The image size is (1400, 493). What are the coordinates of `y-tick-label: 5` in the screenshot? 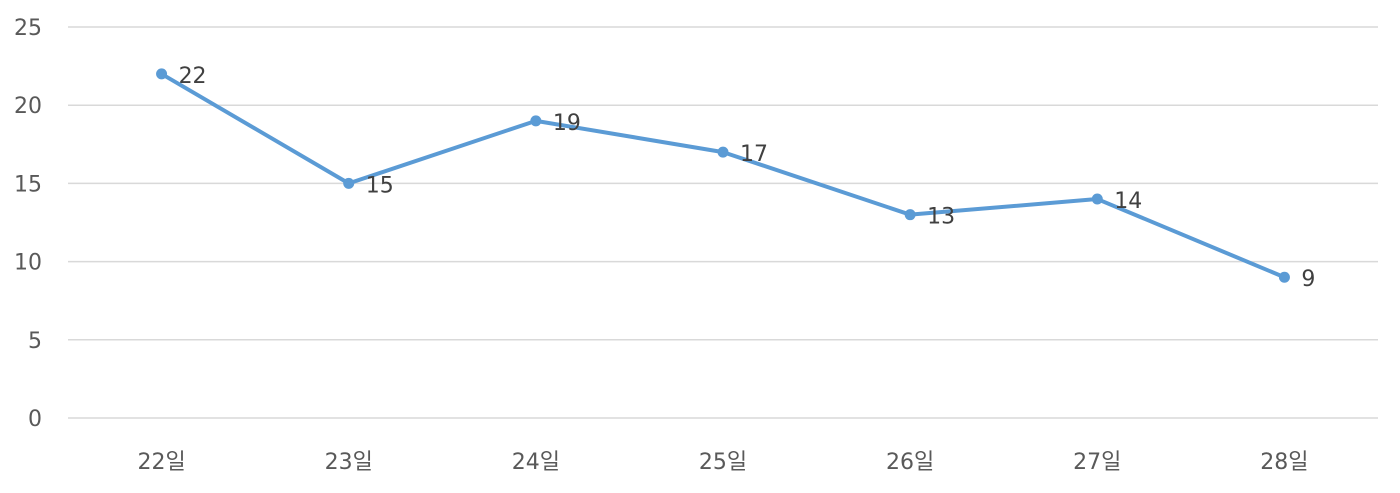 It's located at (35, 341).